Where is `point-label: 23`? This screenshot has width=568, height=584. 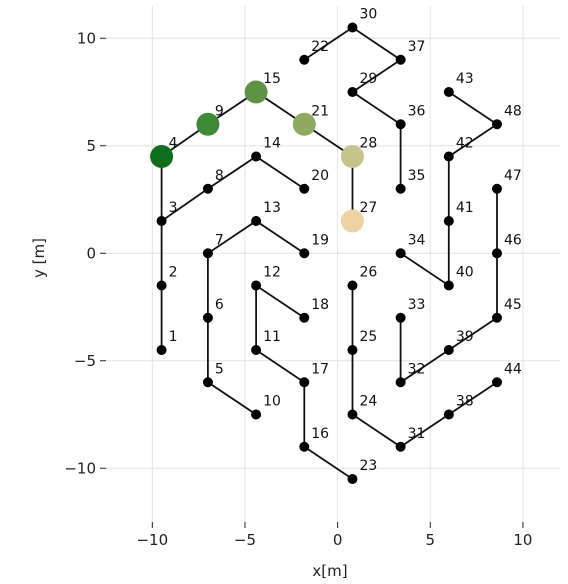 point-label: 23 is located at coordinates (368, 466).